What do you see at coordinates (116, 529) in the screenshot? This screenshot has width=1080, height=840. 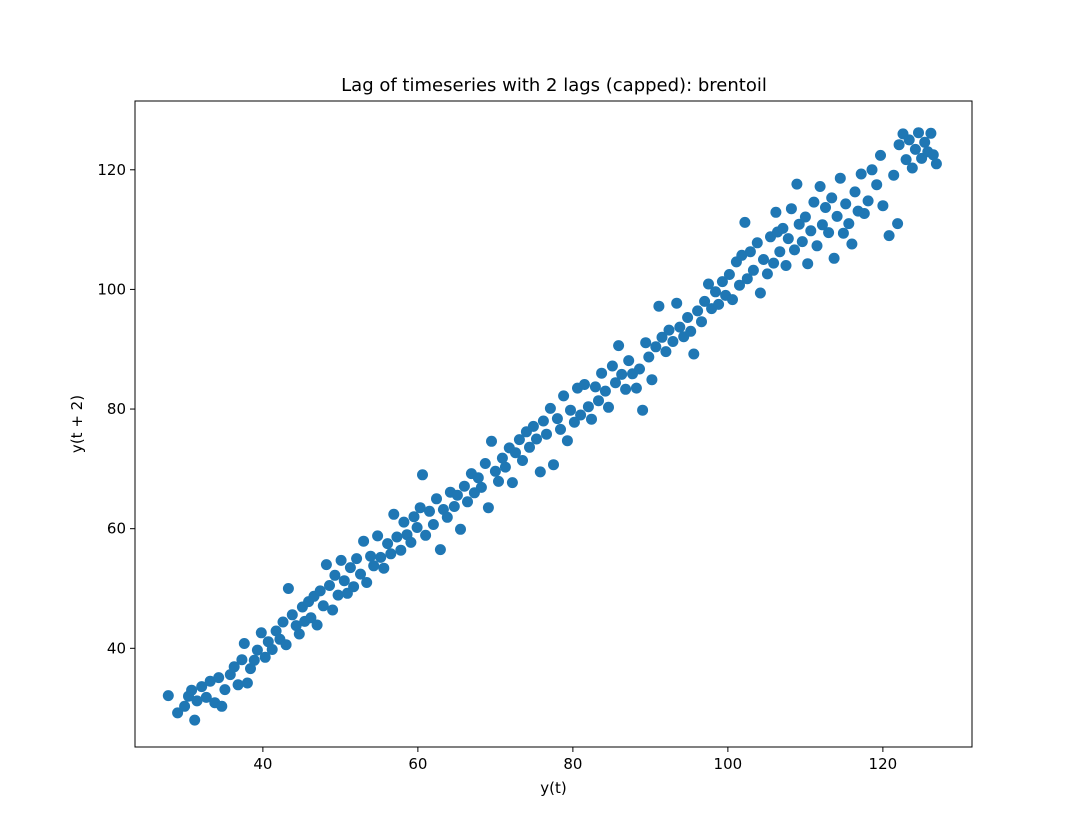 I see `y-tick-label: 60` at bounding box center [116, 529].